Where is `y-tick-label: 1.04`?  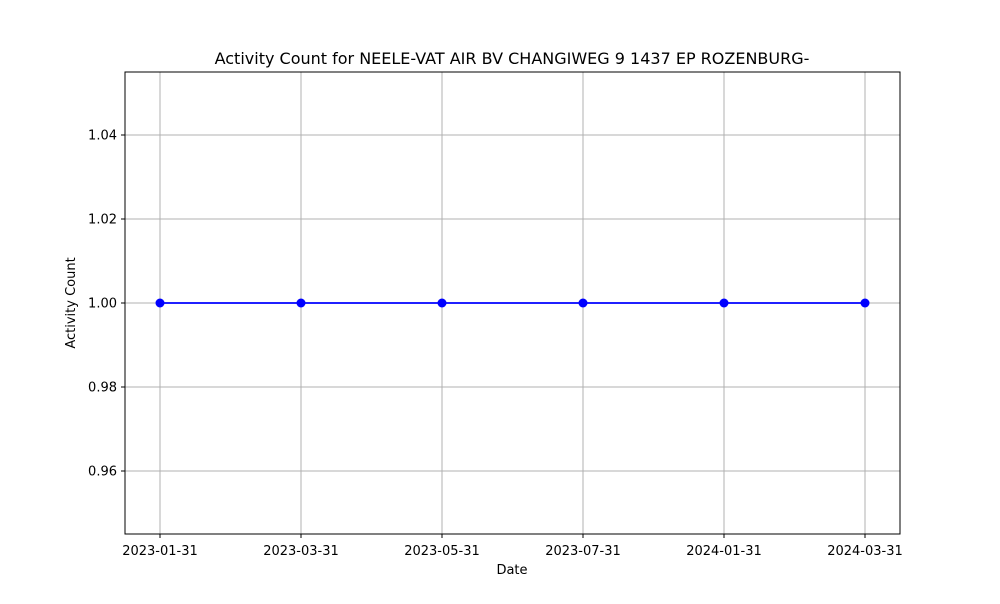 y-tick-label: 1.04 is located at coordinates (102, 136).